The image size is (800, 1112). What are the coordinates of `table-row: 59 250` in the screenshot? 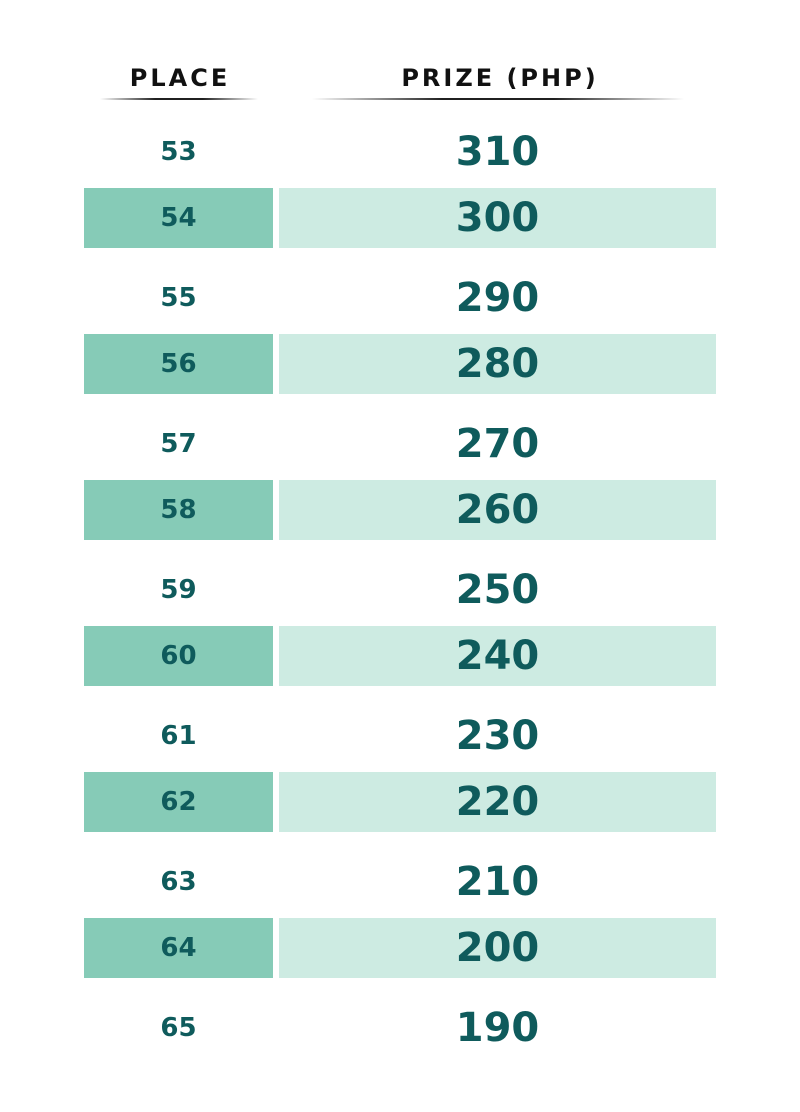 It's located at (400, 590).